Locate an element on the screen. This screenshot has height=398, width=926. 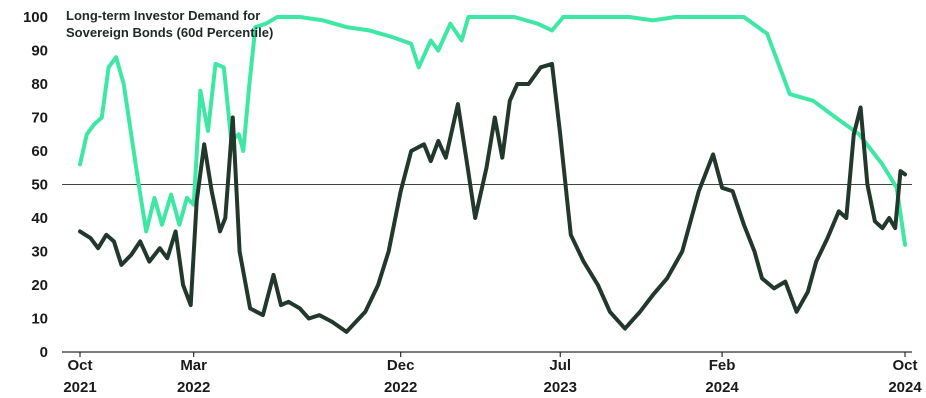
x-tick-label-year: 2023 is located at coordinates (560, 387).